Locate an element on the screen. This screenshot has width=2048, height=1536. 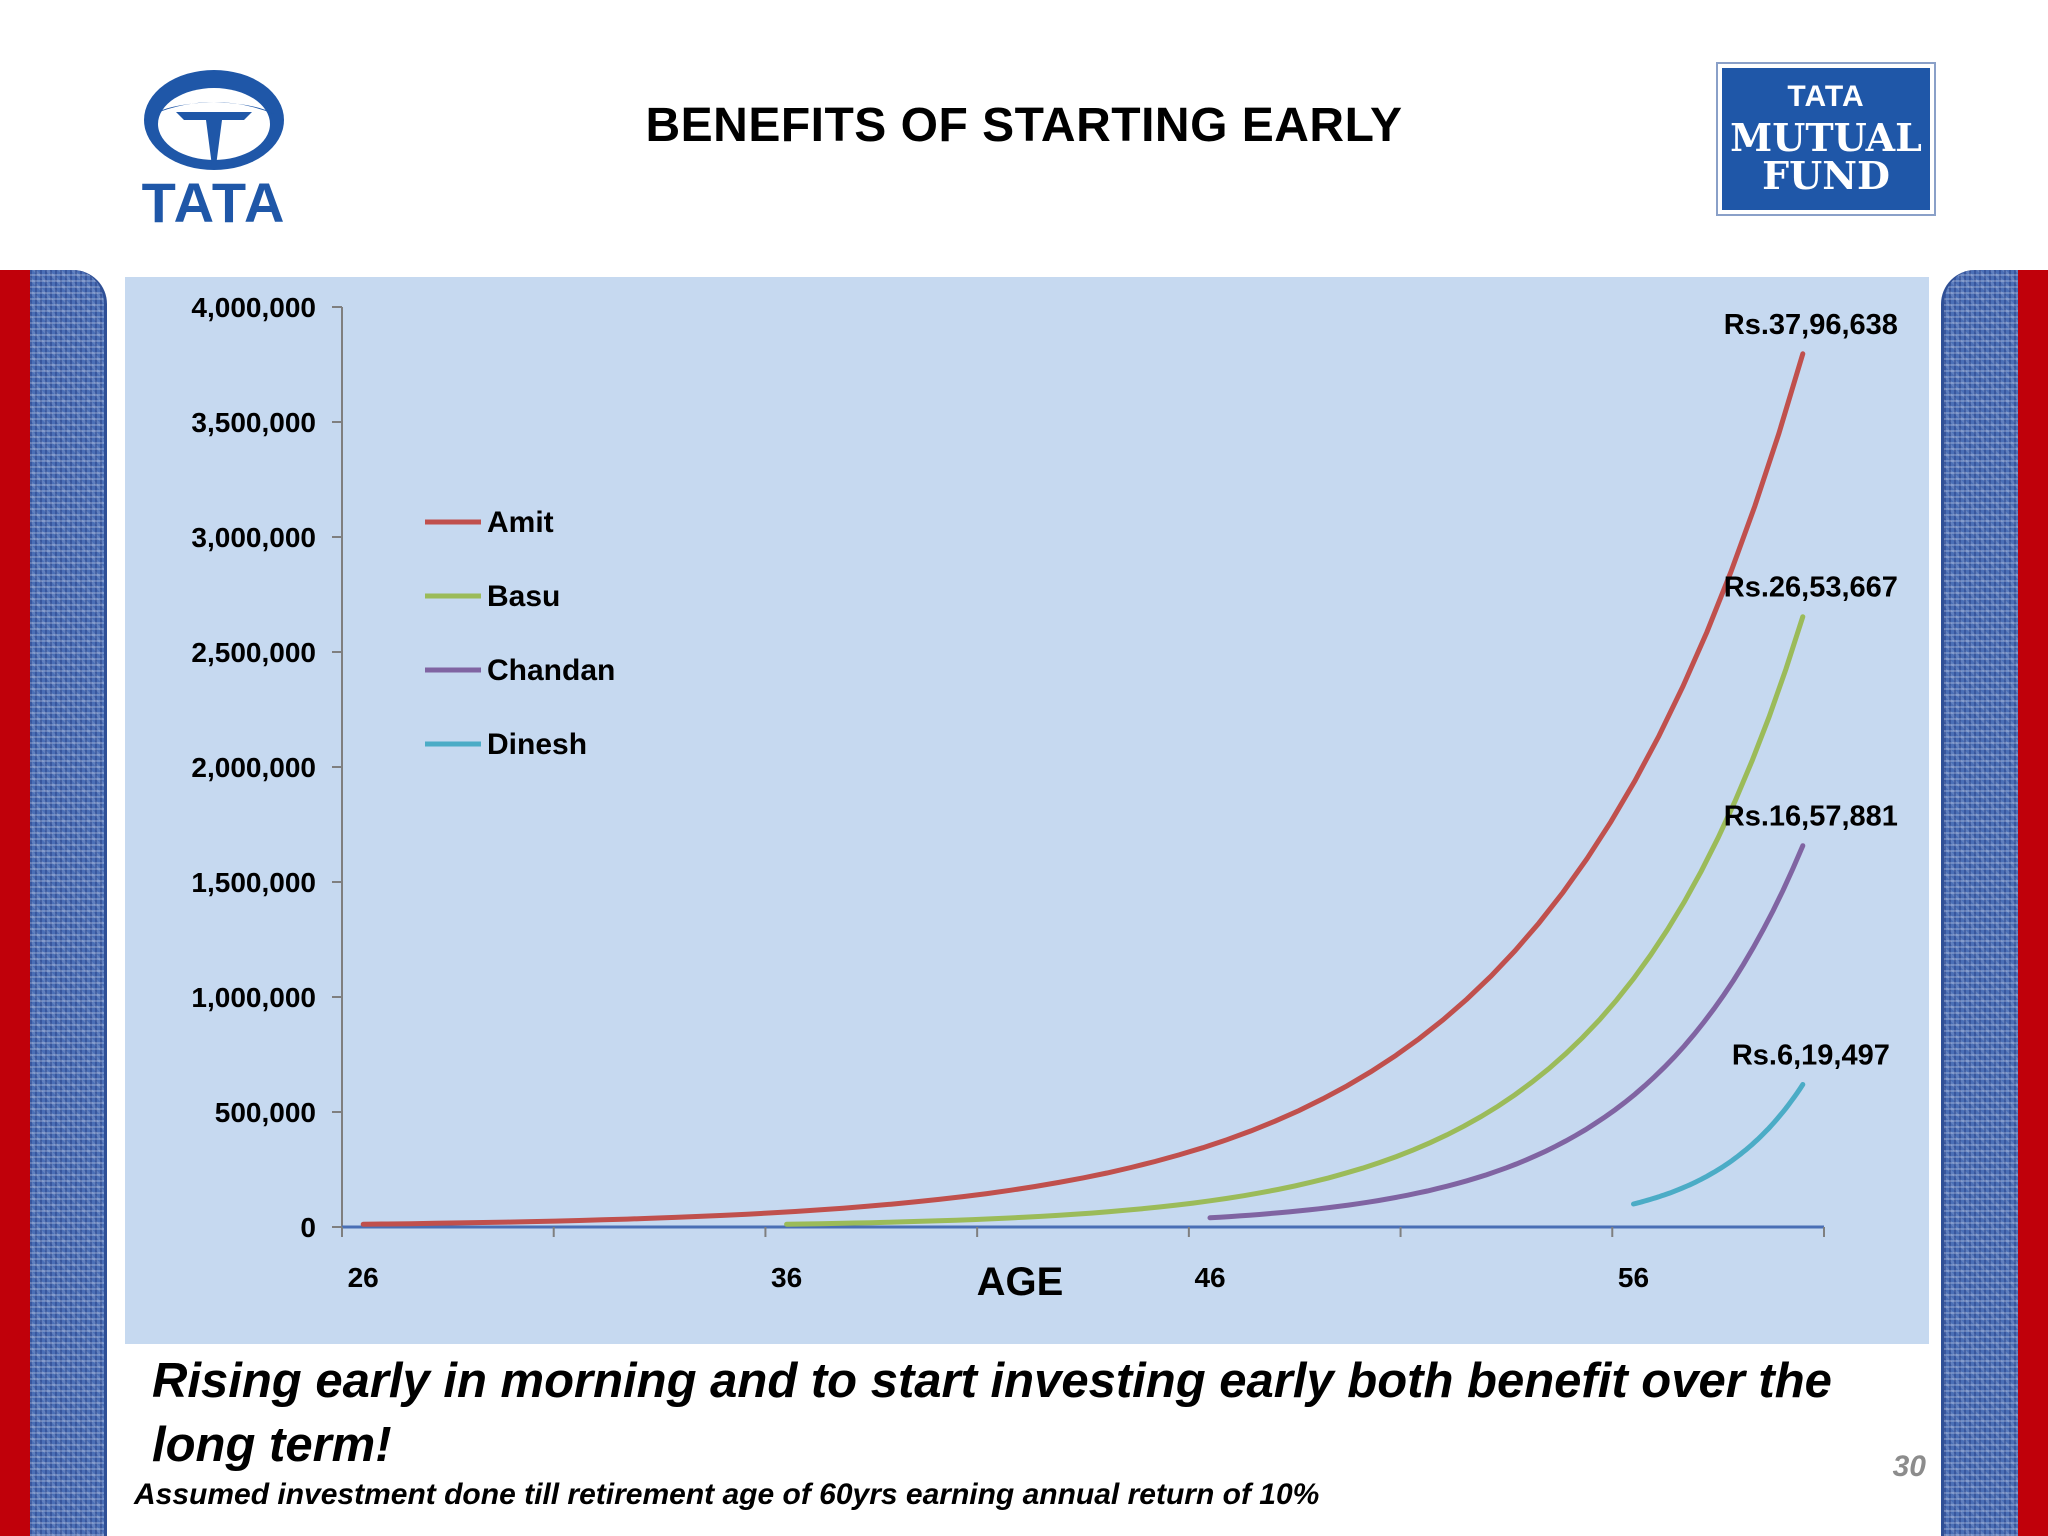
tata-logo: TATA is located at coordinates (214, 151).